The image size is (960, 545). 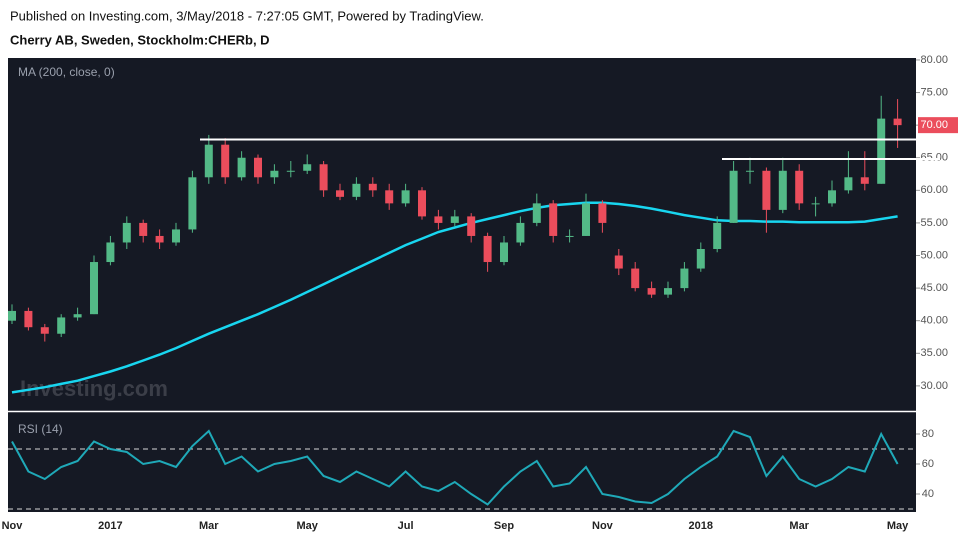 What do you see at coordinates (928, 434) in the screenshot?
I see `y-tick-label: 80` at bounding box center [928, 434].